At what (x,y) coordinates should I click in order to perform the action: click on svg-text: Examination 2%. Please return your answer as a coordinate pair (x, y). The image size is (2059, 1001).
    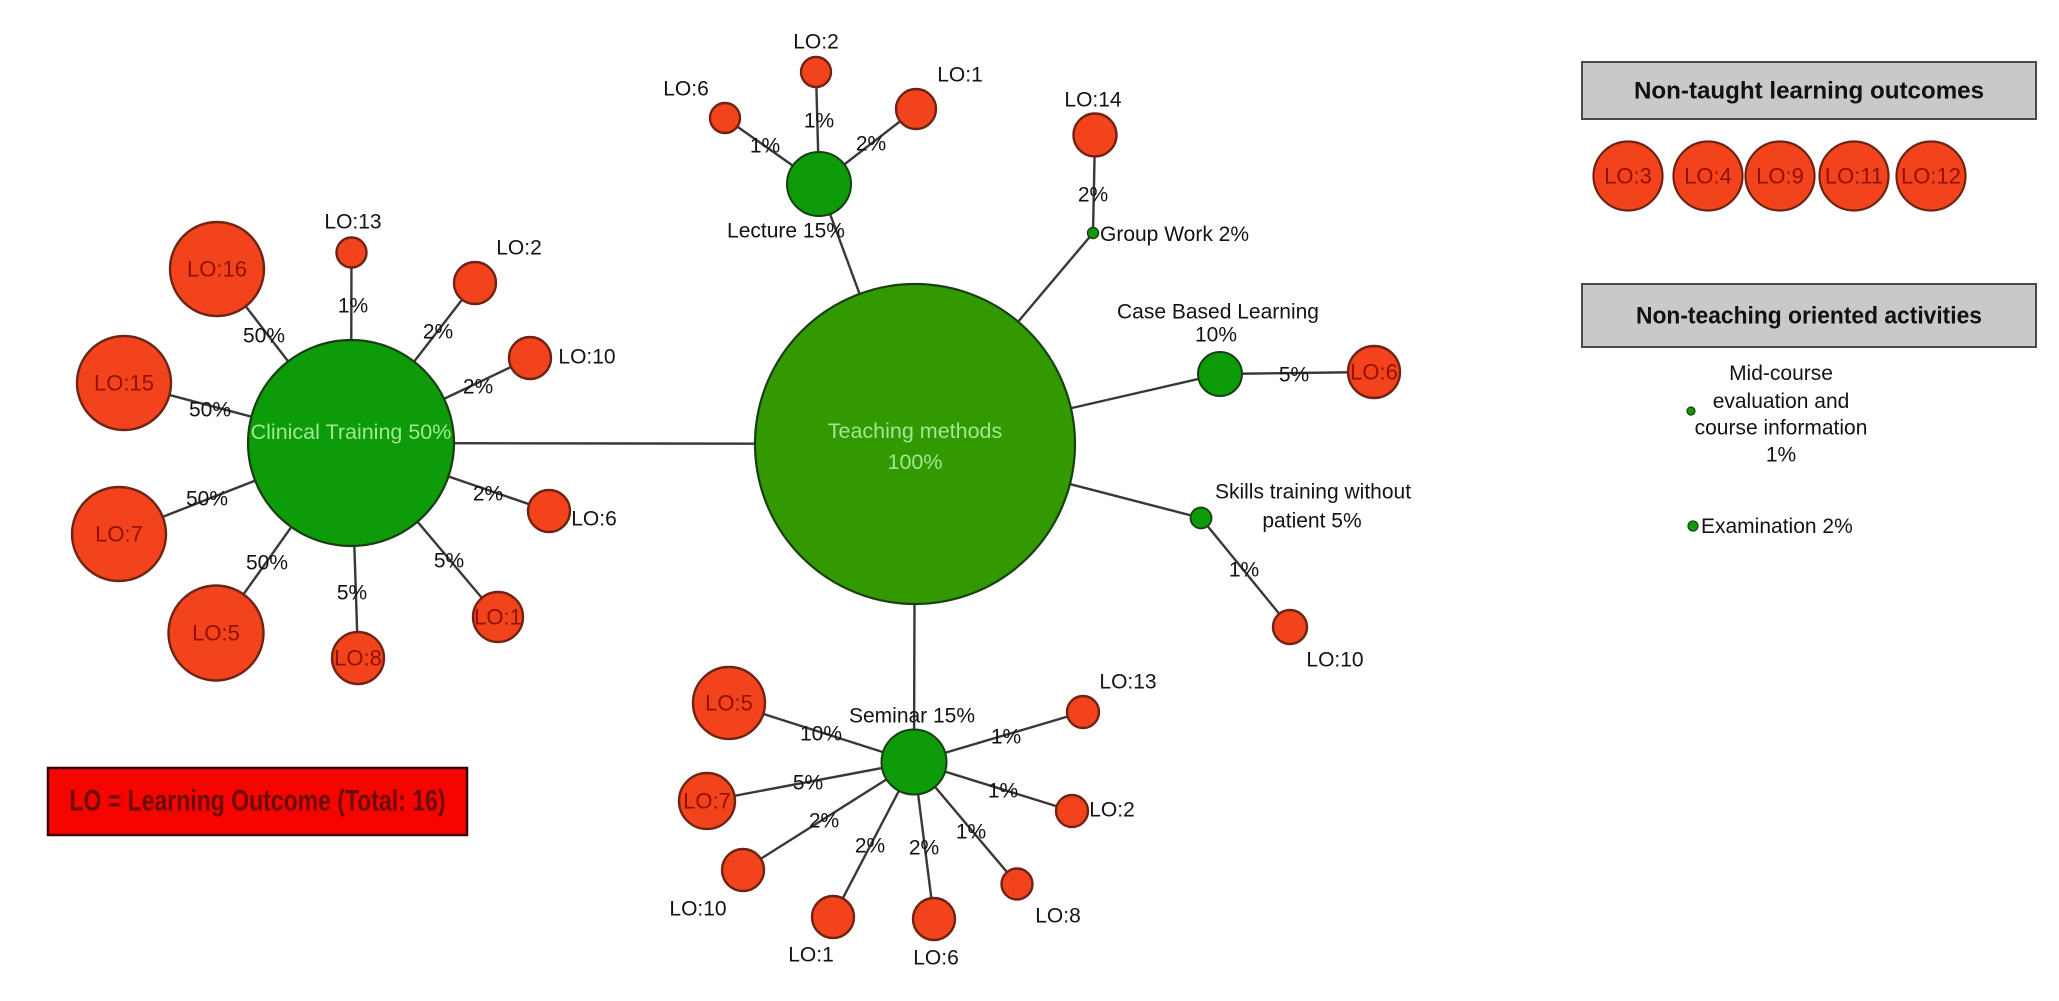
    Looking at the image, I should click on (1777, 526).